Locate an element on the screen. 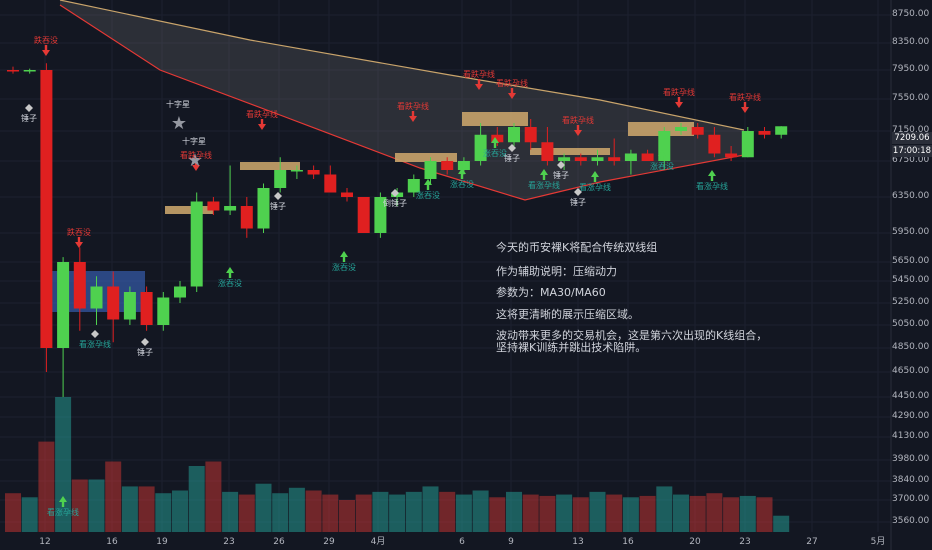  pattern-marker-label: 看涨孕线 is located at coordinates (595, 187).